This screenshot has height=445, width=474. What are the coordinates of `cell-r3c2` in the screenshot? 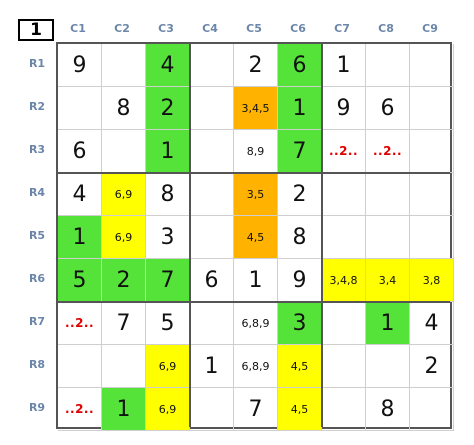 It's located at (124, 151).